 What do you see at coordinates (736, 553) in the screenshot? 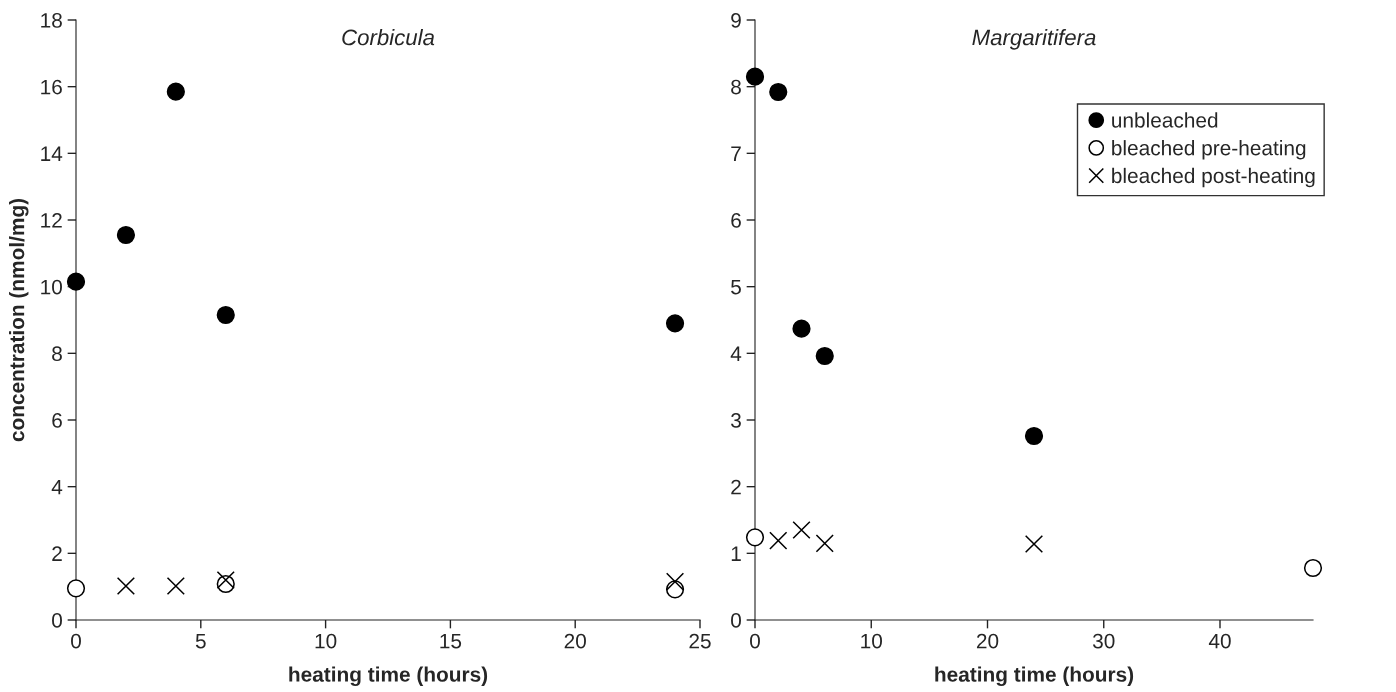
I see `y-tick-label: 1` at bounding box center [736, 553].